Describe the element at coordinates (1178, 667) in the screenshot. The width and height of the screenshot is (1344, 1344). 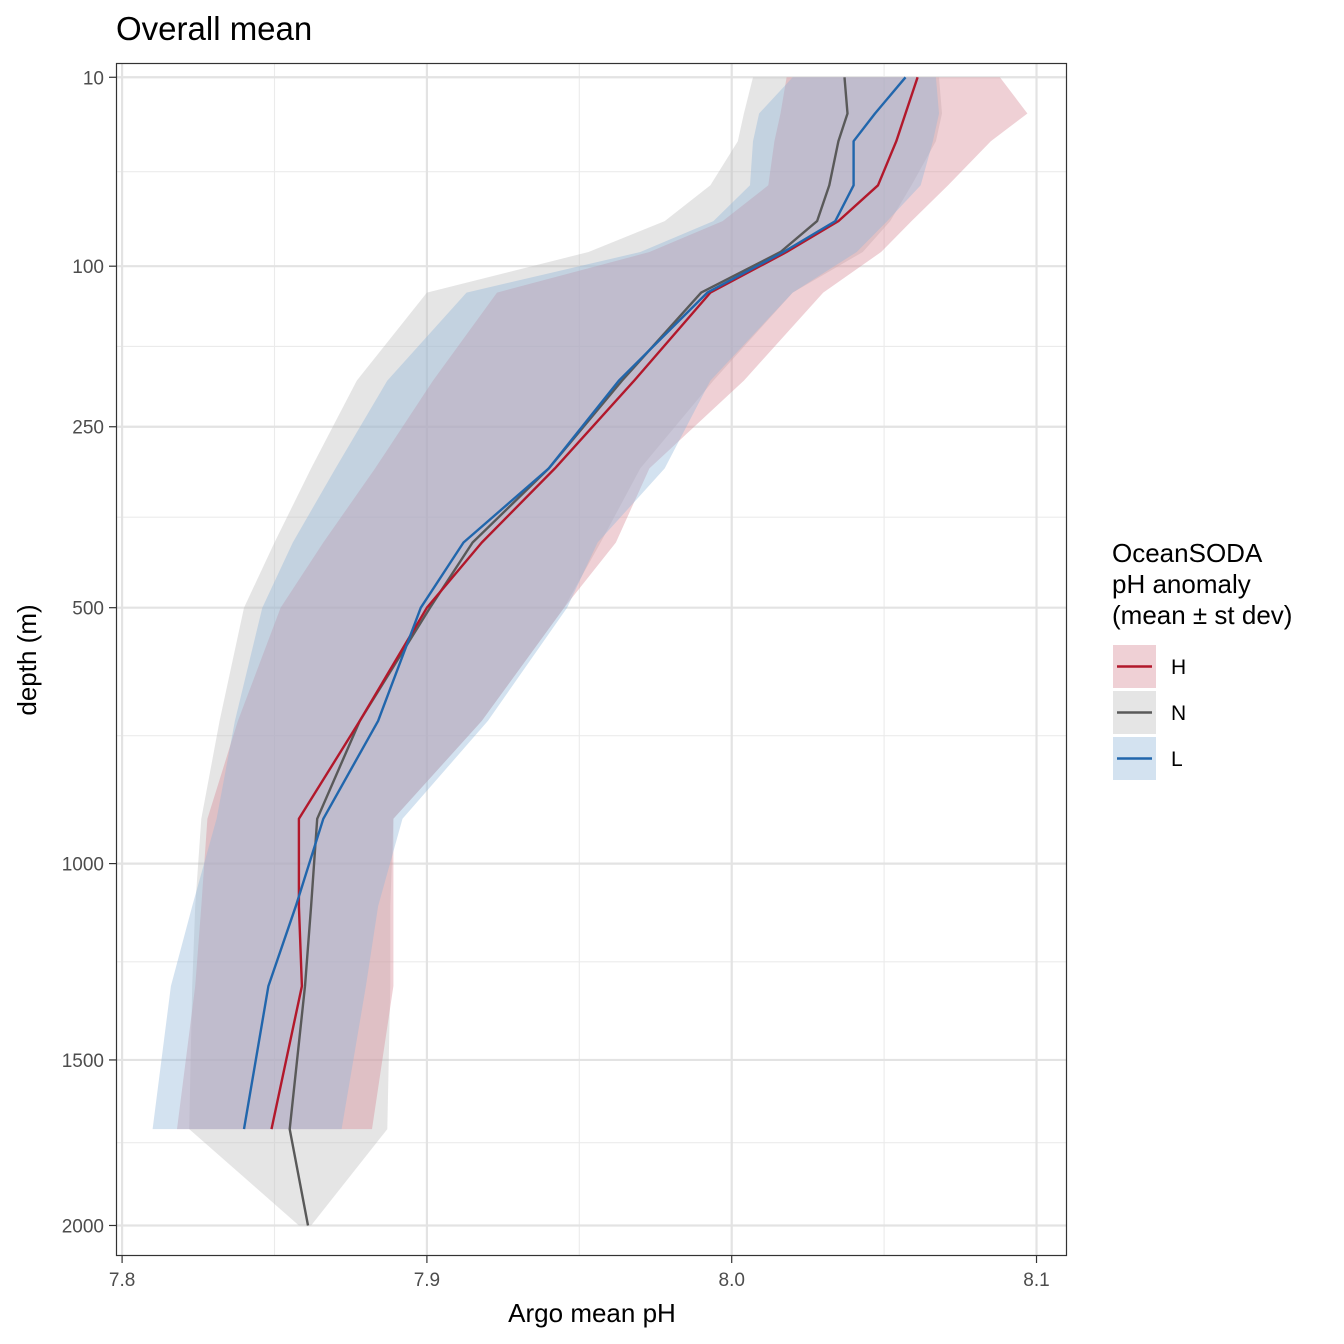
I see `legend-label-h: H` at that location.